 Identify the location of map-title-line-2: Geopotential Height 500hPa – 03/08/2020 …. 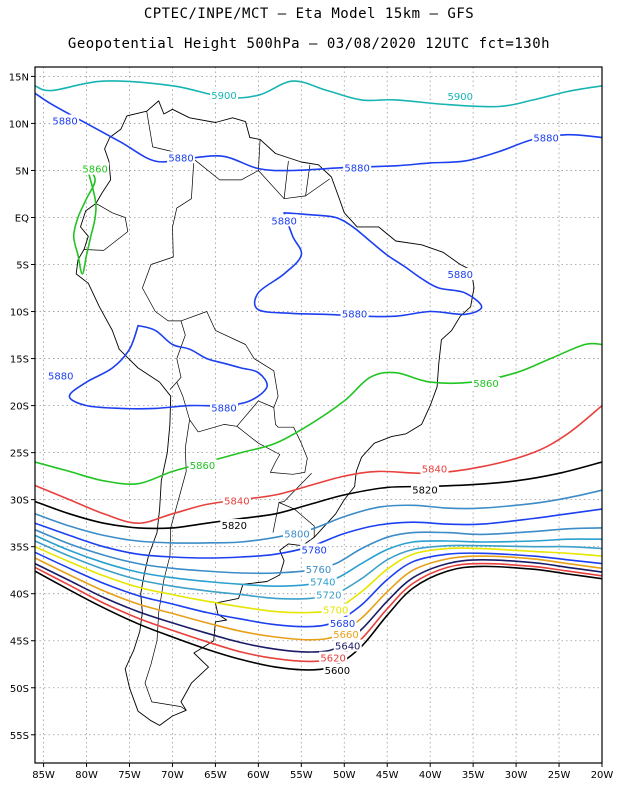
(309, 44).